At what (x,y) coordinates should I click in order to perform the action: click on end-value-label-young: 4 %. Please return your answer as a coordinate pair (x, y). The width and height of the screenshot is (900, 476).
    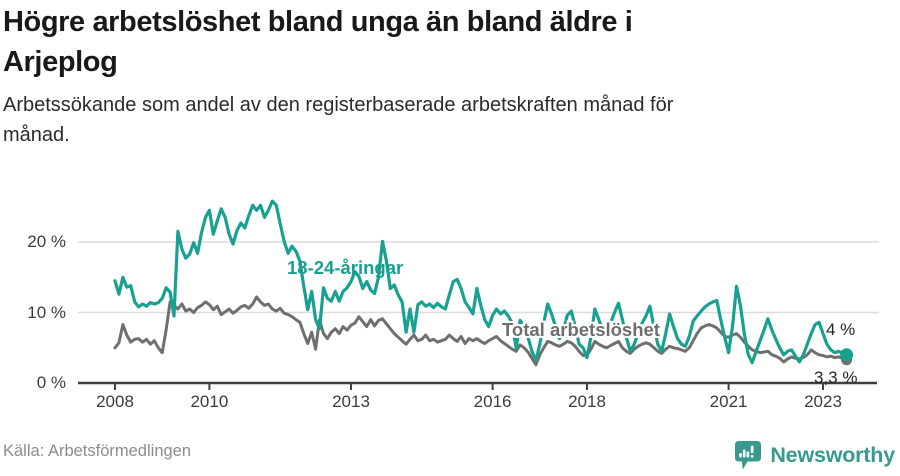
    Looking at the image, I should click on (841, 329).